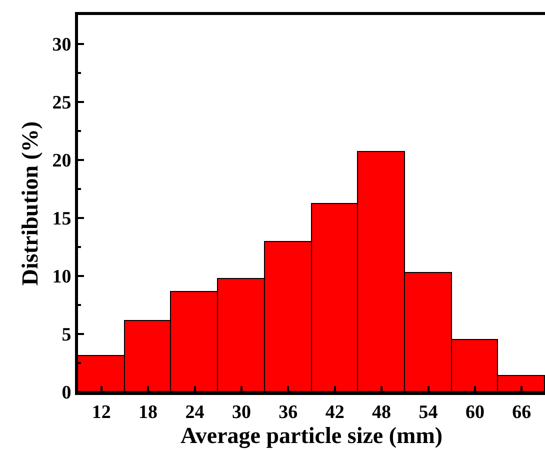 This screenshot has height=450, width=545. What do you see at coordinates (62, 219) in the screenshot?
I see `y-tick-label: 15` at bounding box center [62, 219].